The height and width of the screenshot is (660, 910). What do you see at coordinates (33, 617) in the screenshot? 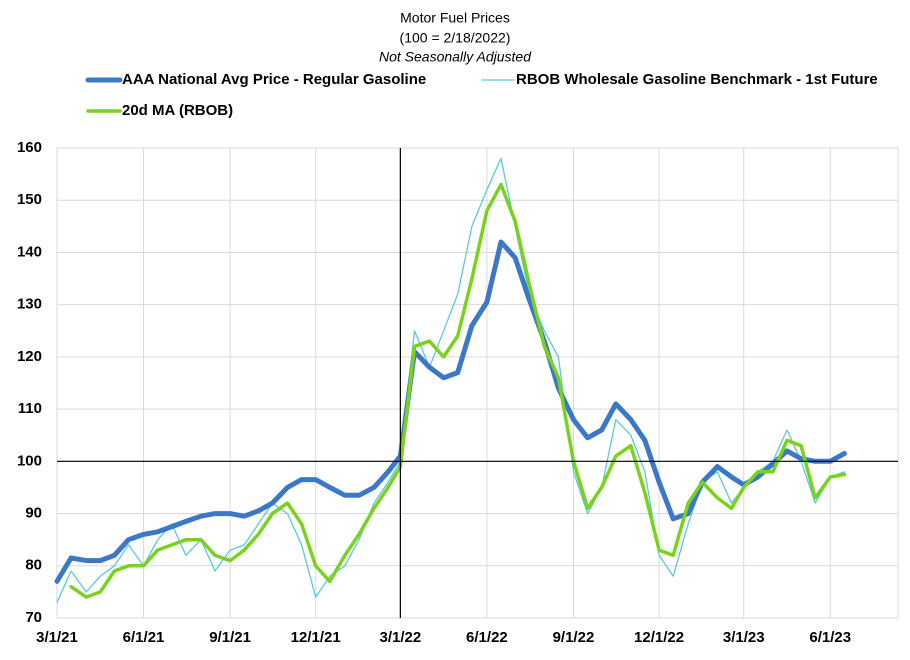
I see `y-tick-label: 70` at bounding box center [33, 617].